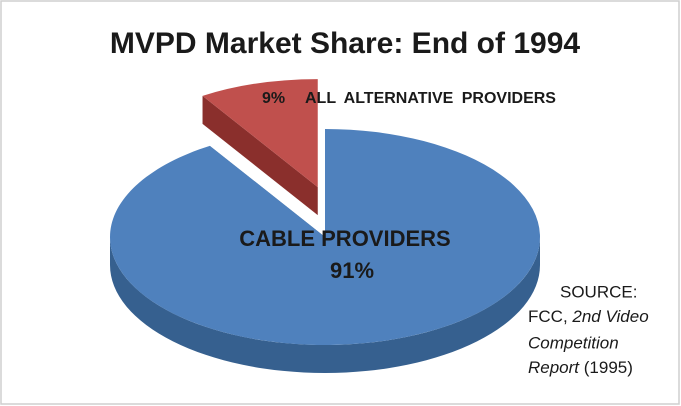  Describe the element at coordinates (430, 98) in the screenshot. I see `slice-label: ALL ALTERNATIVE PROVIDERS` at that location.